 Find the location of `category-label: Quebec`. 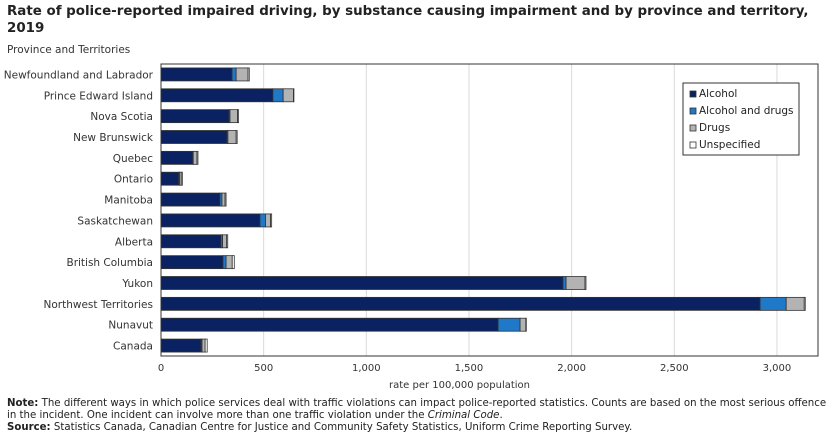

category-label: Quebec is located at coordinates (133, 159).